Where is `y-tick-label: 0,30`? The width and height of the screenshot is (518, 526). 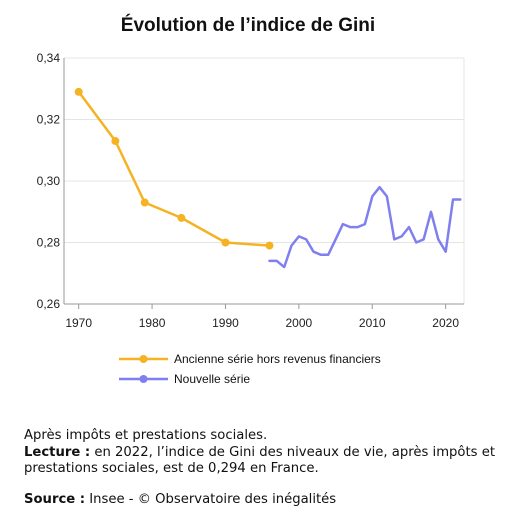
y-tick-label: 0,30 is located at coordinates (49, 181).